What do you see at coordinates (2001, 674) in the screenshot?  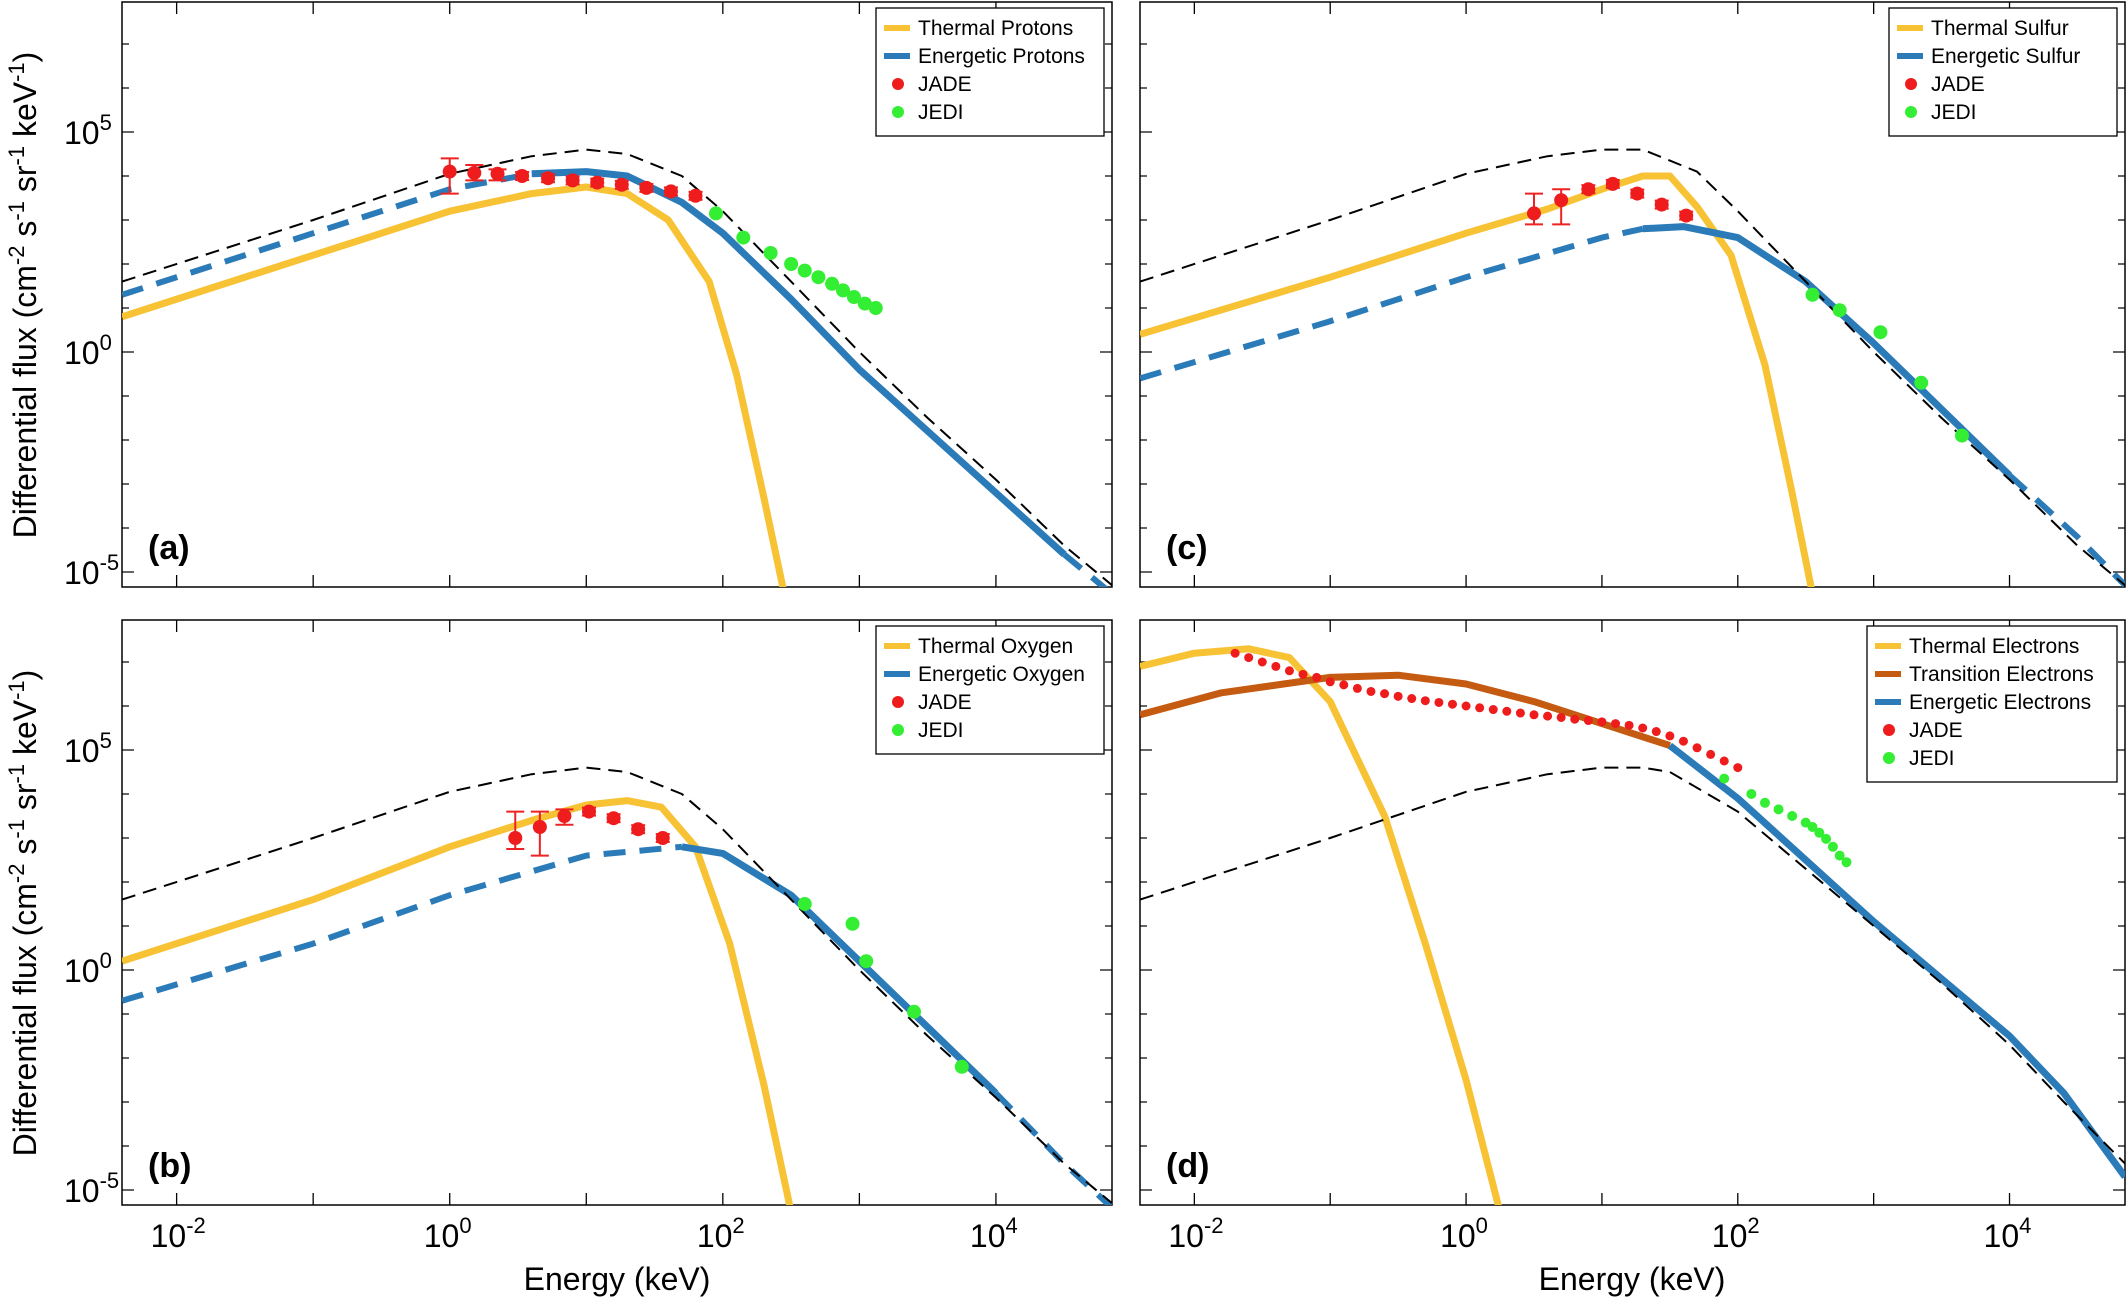 I see `legend-item-label: Transition Electrons` at bounding box center [2001, 674].